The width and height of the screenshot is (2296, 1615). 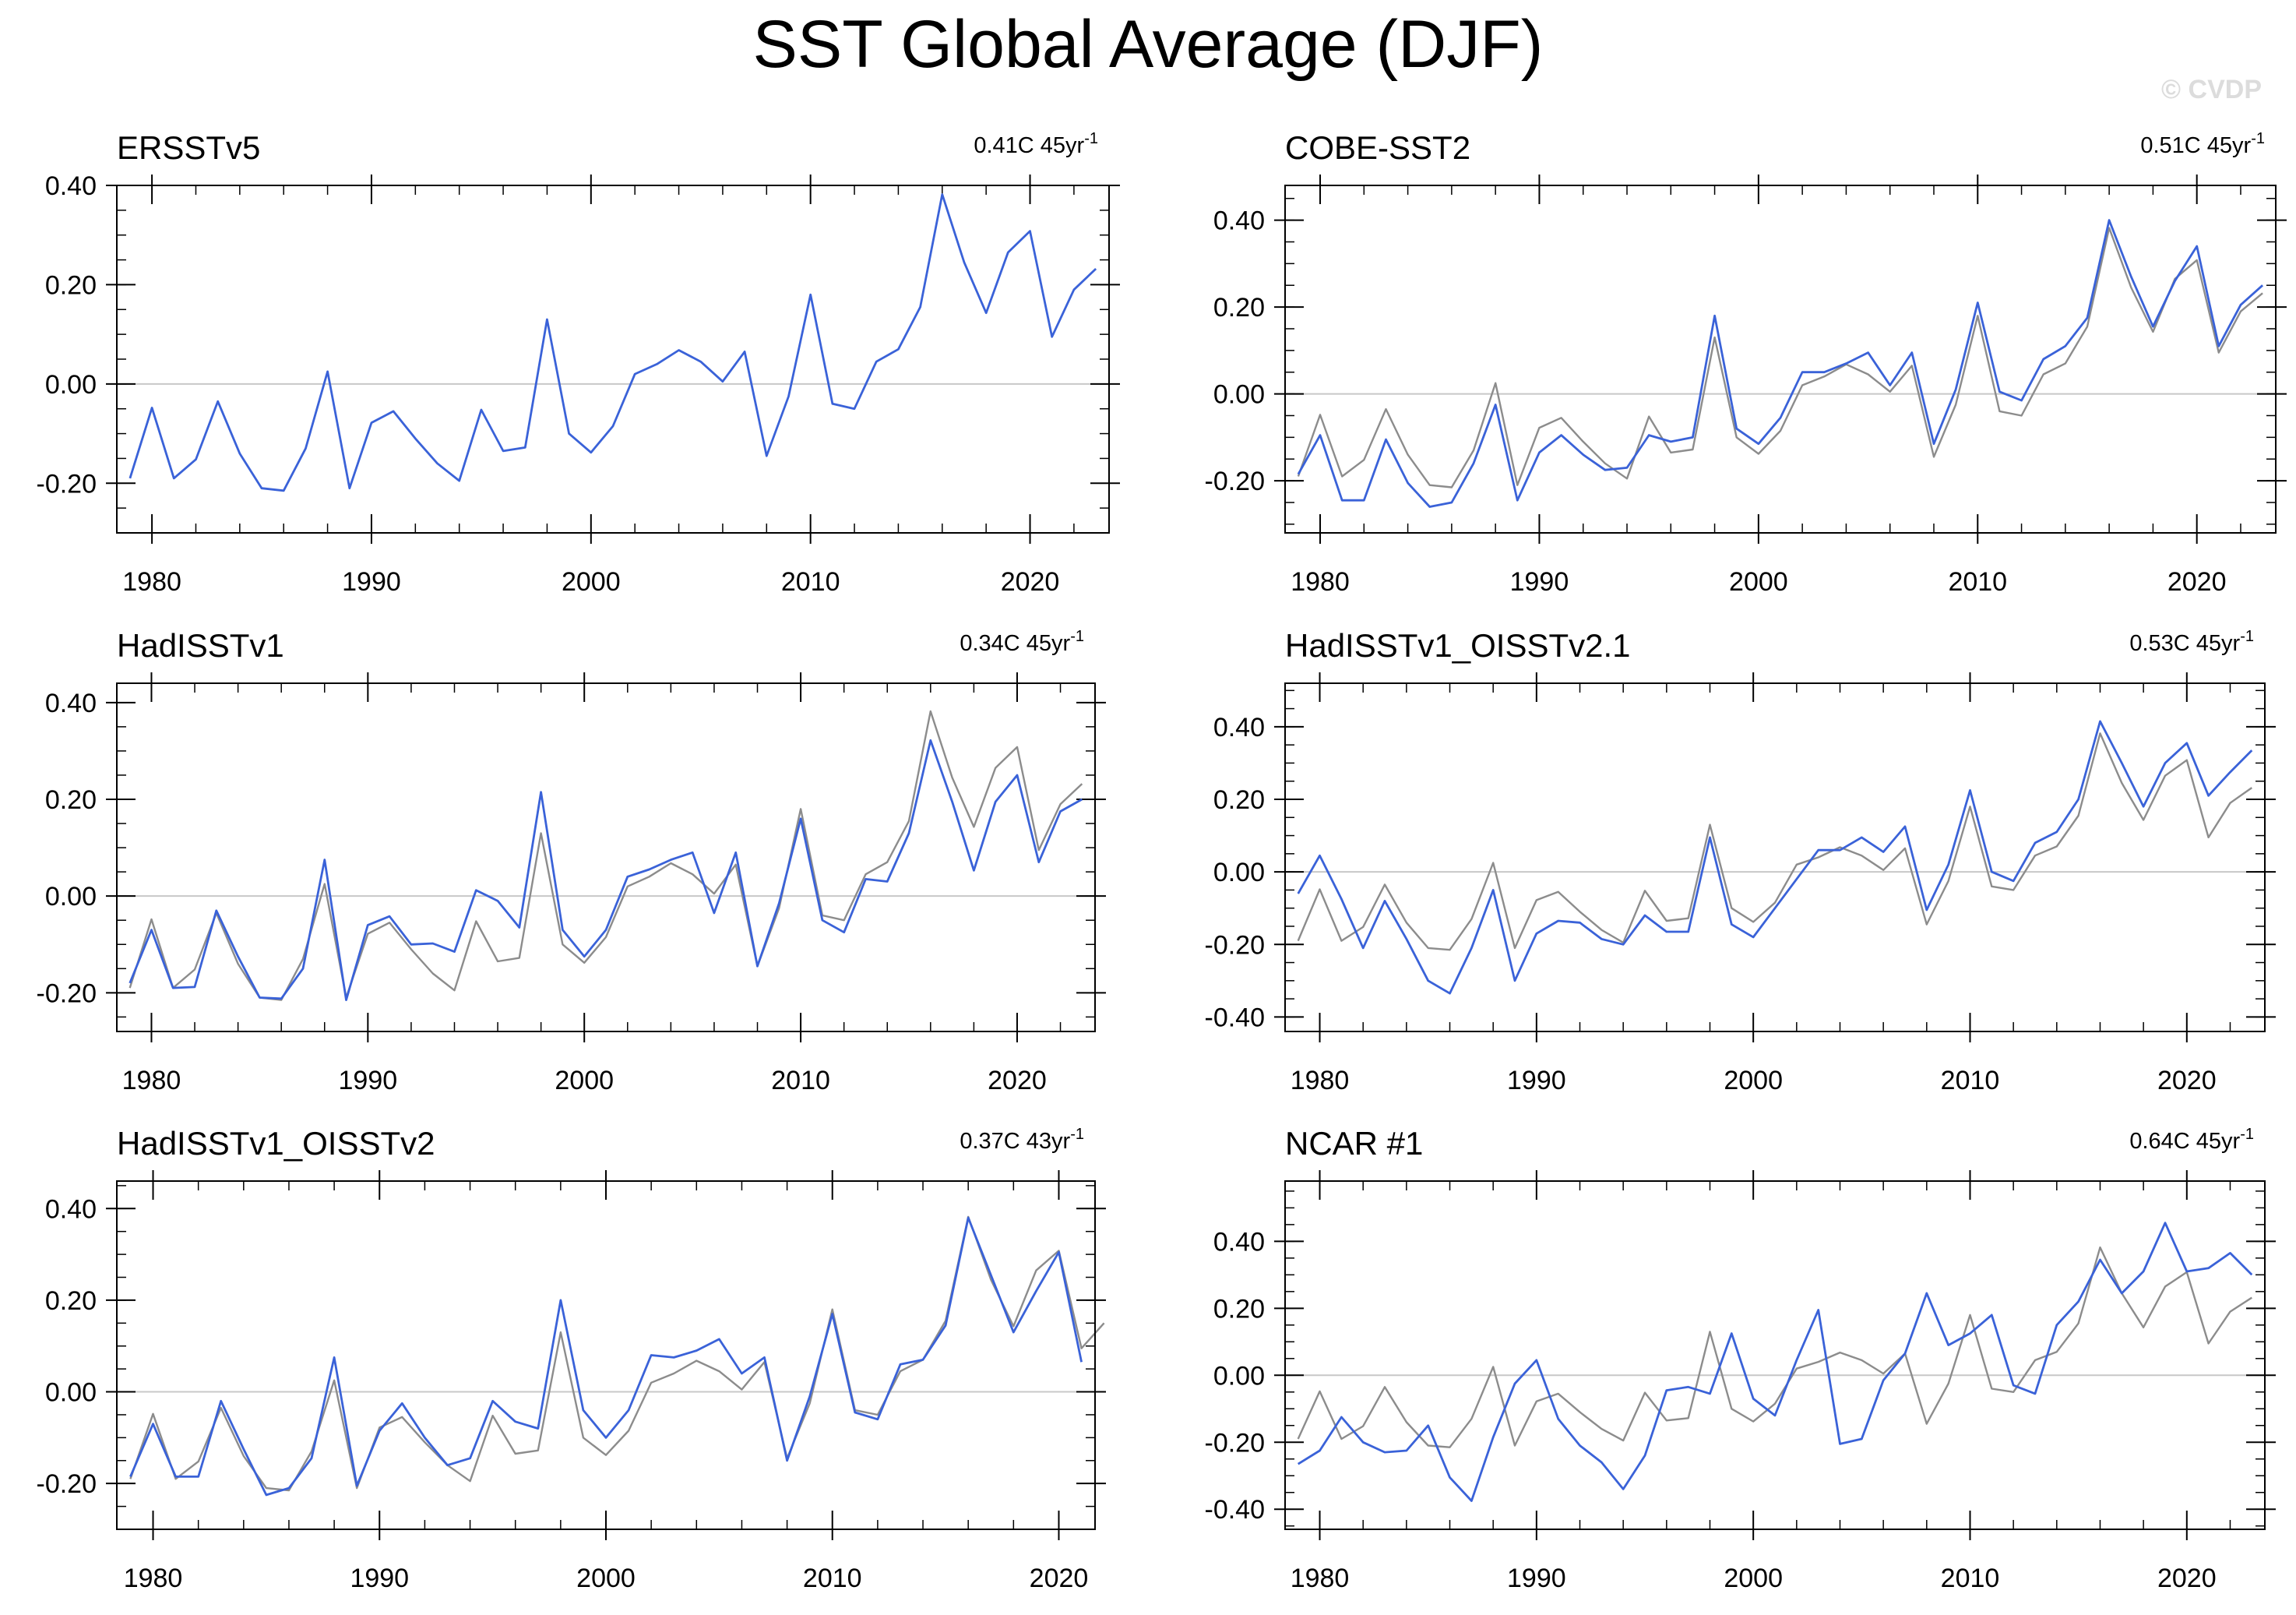 What do you see at coordinates (1022, 642) in the screenshot?
I see `trend-label: 0.34C 45yr-1` at bounding box center [1022, 642].